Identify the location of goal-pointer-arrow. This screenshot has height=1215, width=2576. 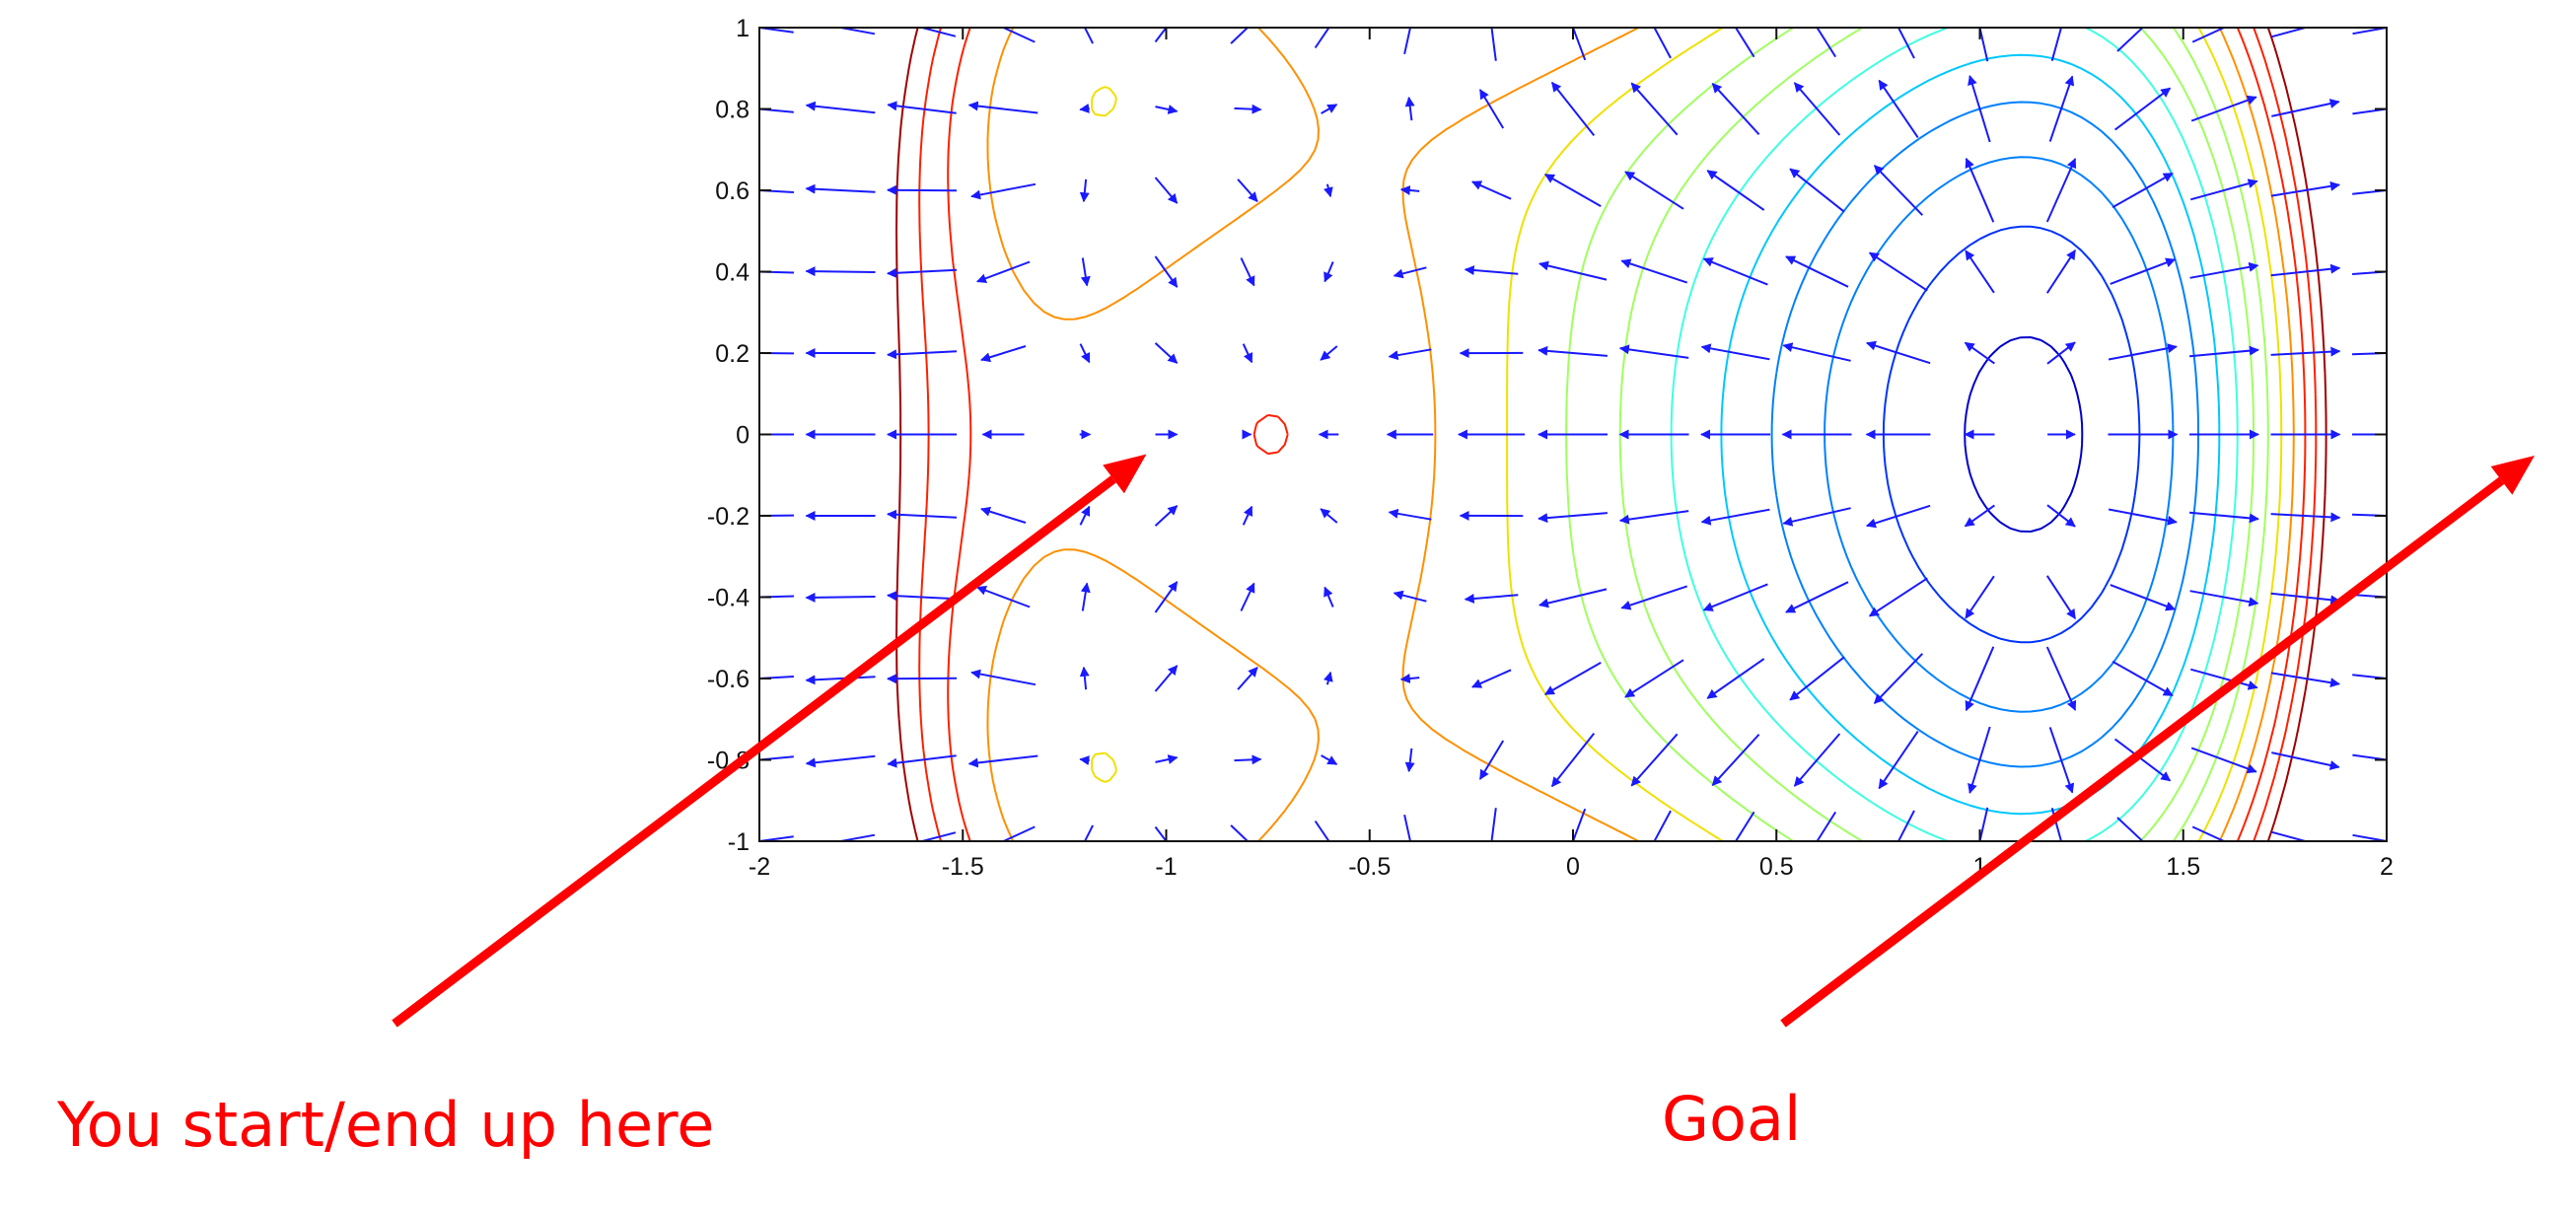
(2157, 742).